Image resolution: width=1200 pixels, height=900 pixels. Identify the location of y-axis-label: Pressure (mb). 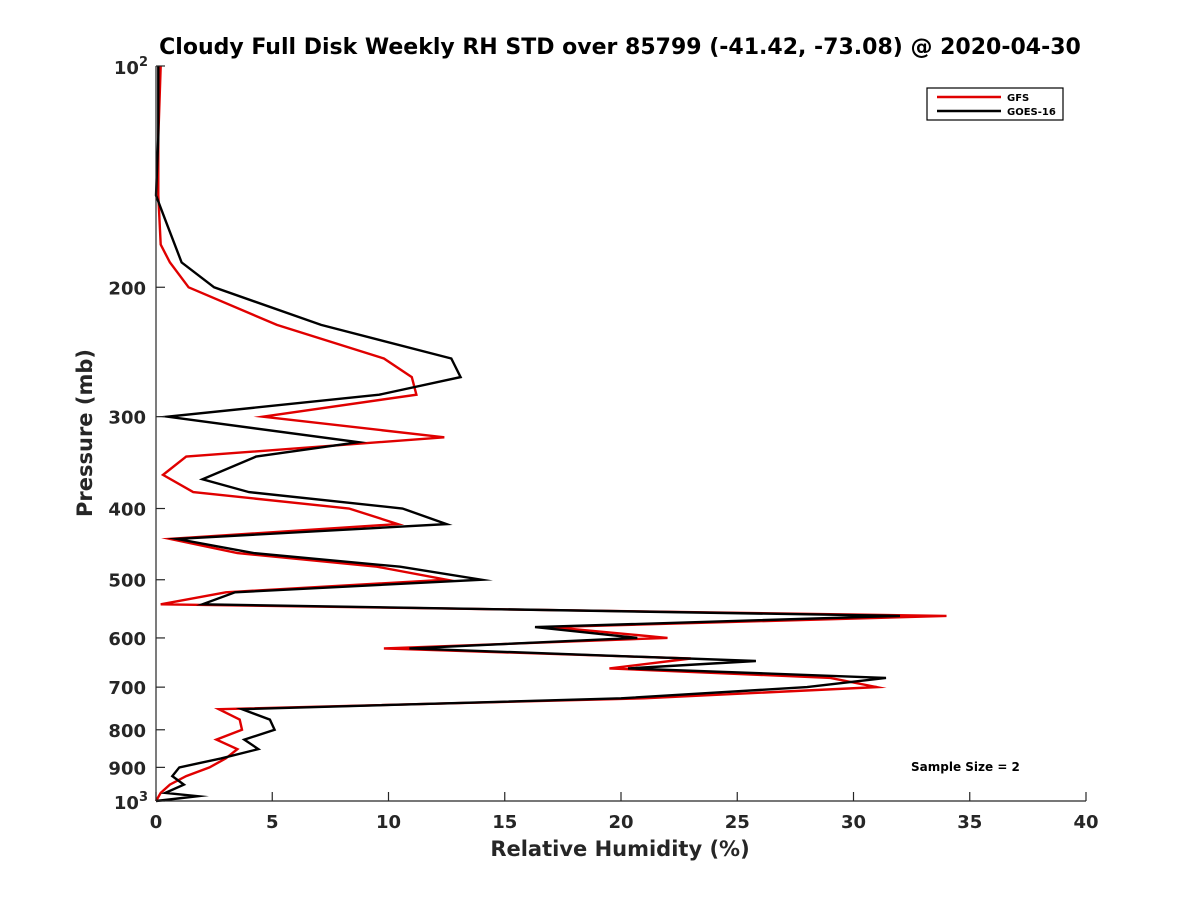
(85, 433).